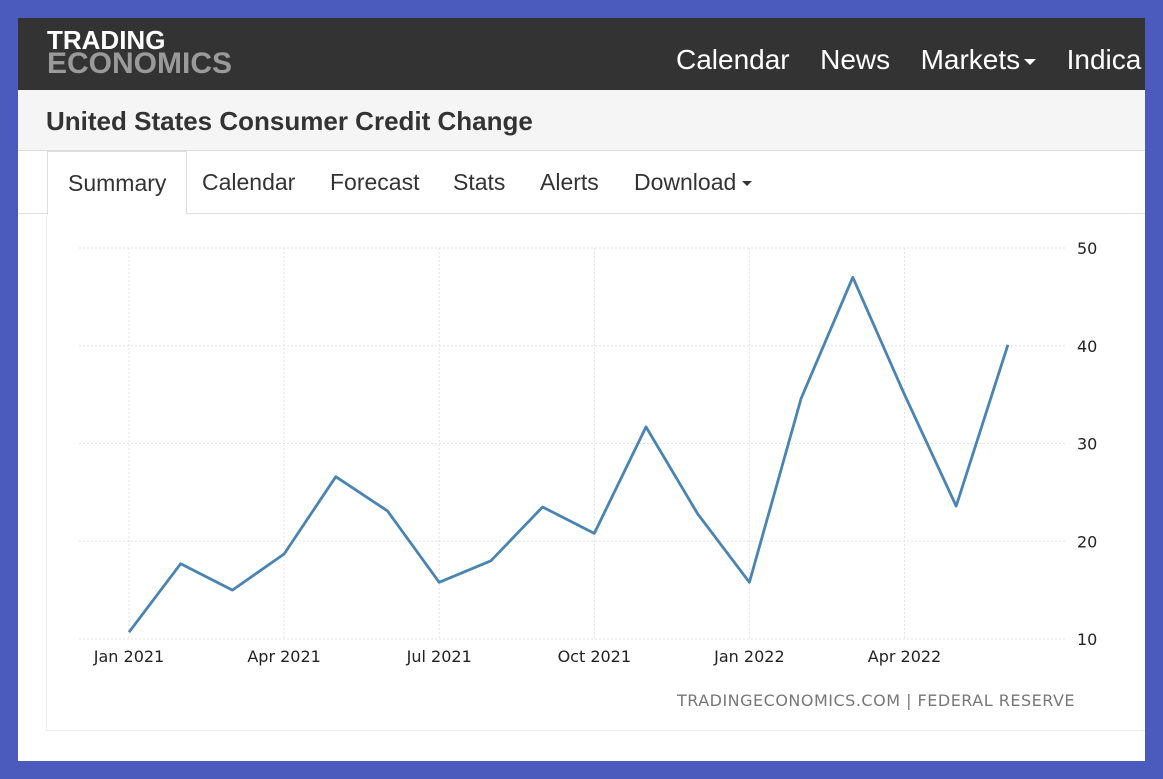 The image size is (1163, 779). Describe the element at coordinates (1104, 59) in the screenshot. I see `nav-indicators: Indica` at that location.